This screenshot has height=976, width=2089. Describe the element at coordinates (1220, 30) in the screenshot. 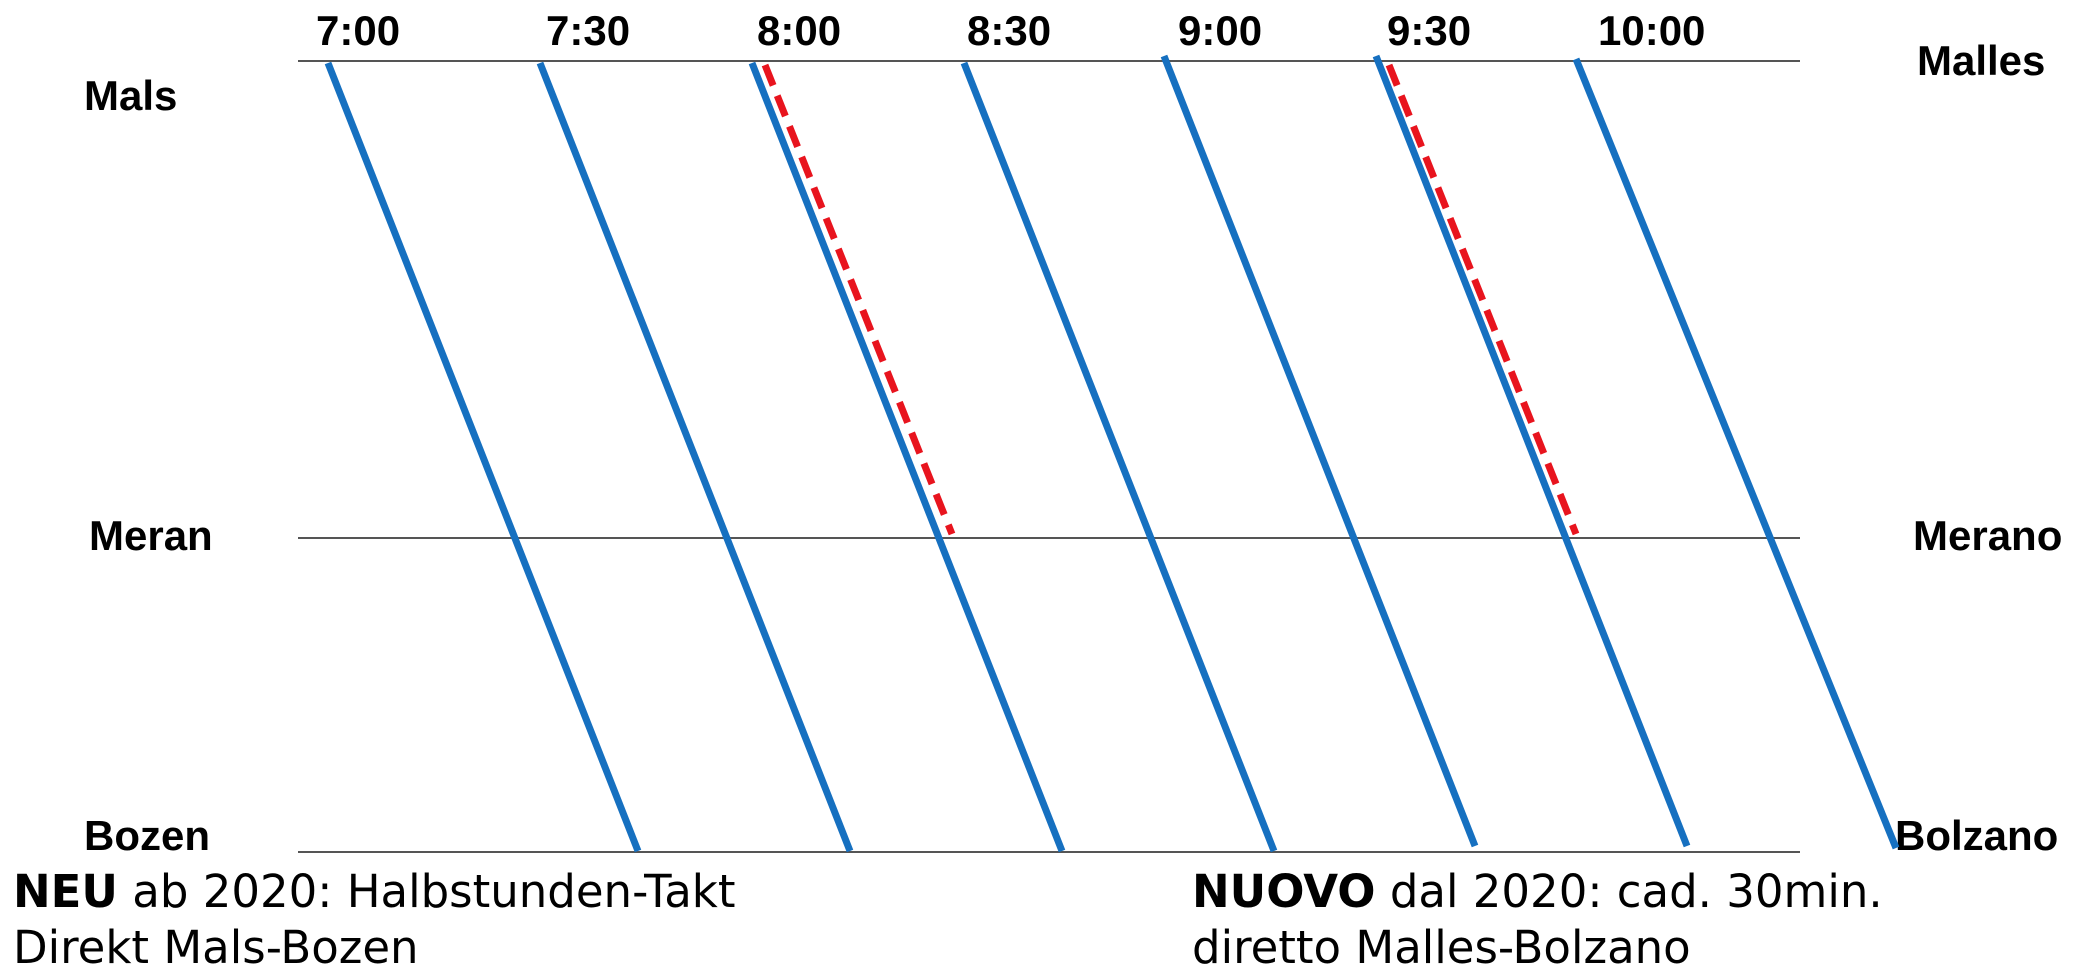

I see `time-label: 9:00` at that location.